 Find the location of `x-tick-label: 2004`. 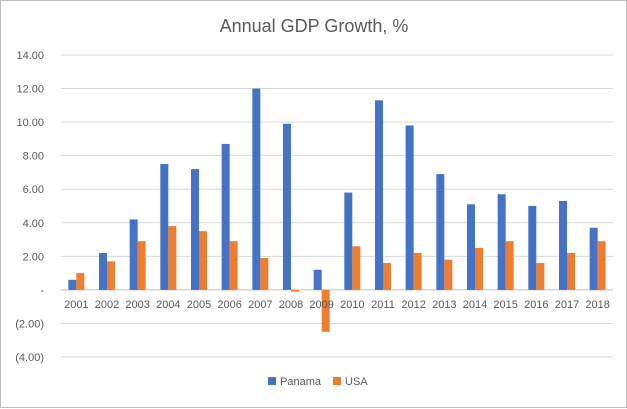

x-tick-label: 2004 is located at coordinates (168, 305).